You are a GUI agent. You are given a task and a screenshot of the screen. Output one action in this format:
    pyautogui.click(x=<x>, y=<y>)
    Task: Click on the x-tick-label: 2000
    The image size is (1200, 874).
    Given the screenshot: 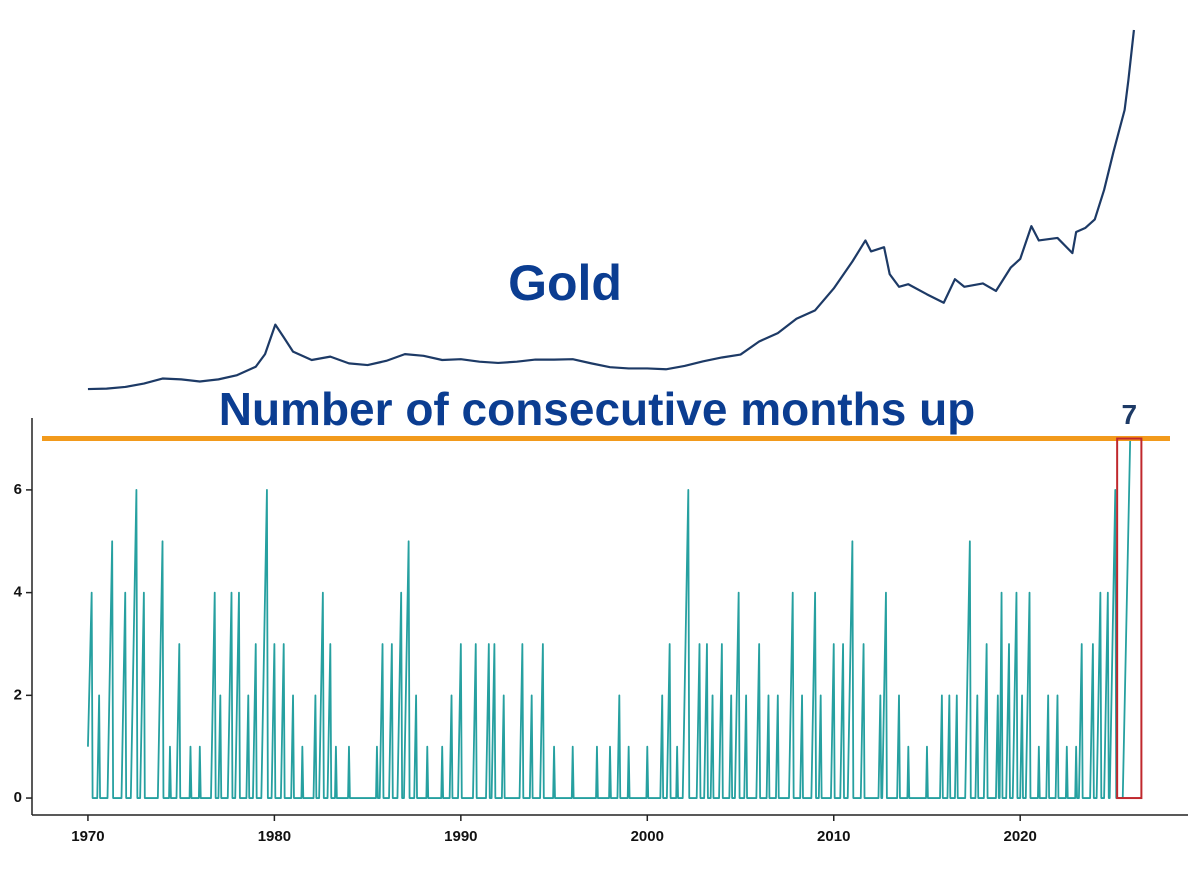 What is the action you would take?
    pyautogui.click(x=647, y=836)
    